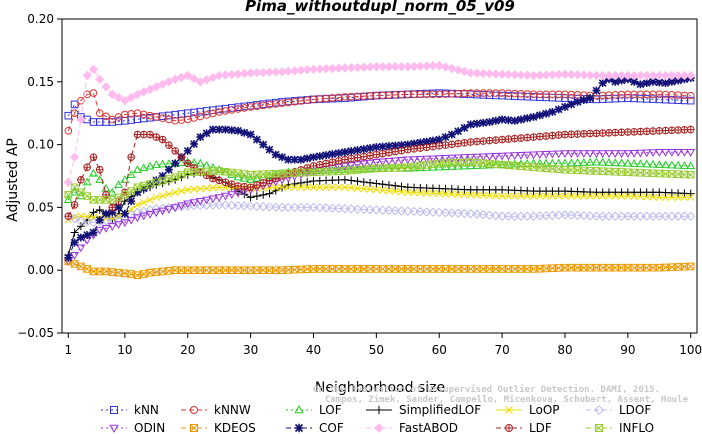  I want to click on series-inflo, so click(379, 181).